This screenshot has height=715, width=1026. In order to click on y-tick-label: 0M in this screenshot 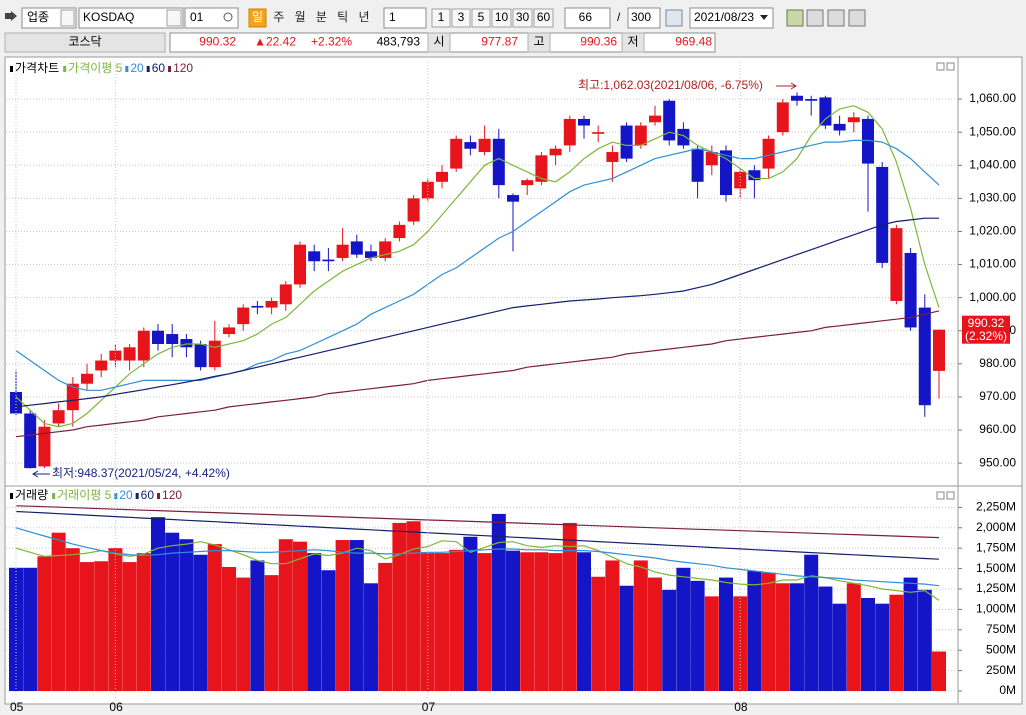, I will do `click(1007, 690)`.